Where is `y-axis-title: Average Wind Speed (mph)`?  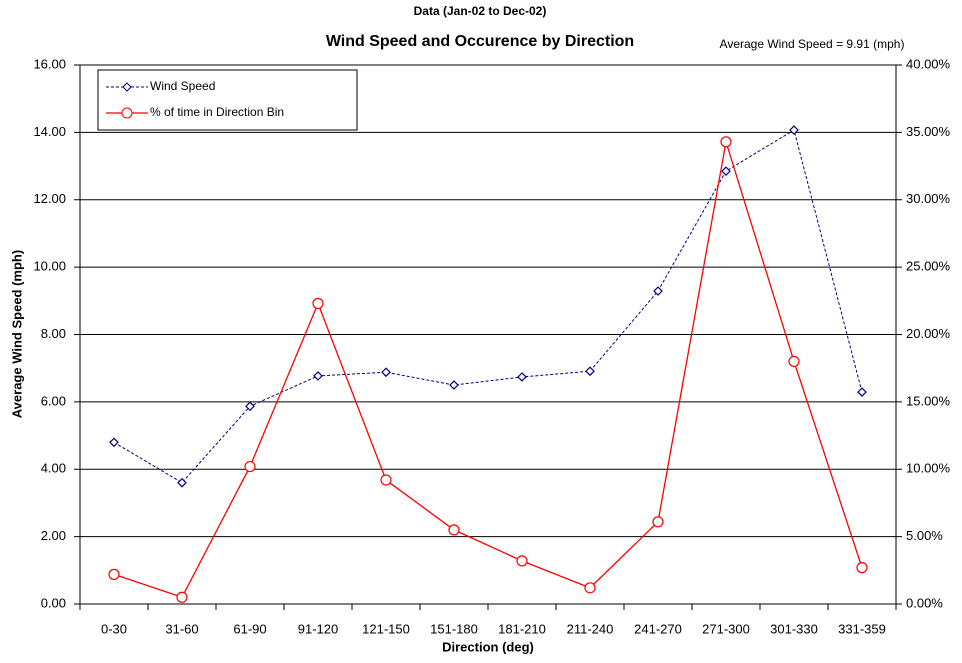 y-axis-title: Average Wind Speed (mph) is located at coordinates (16, 334).